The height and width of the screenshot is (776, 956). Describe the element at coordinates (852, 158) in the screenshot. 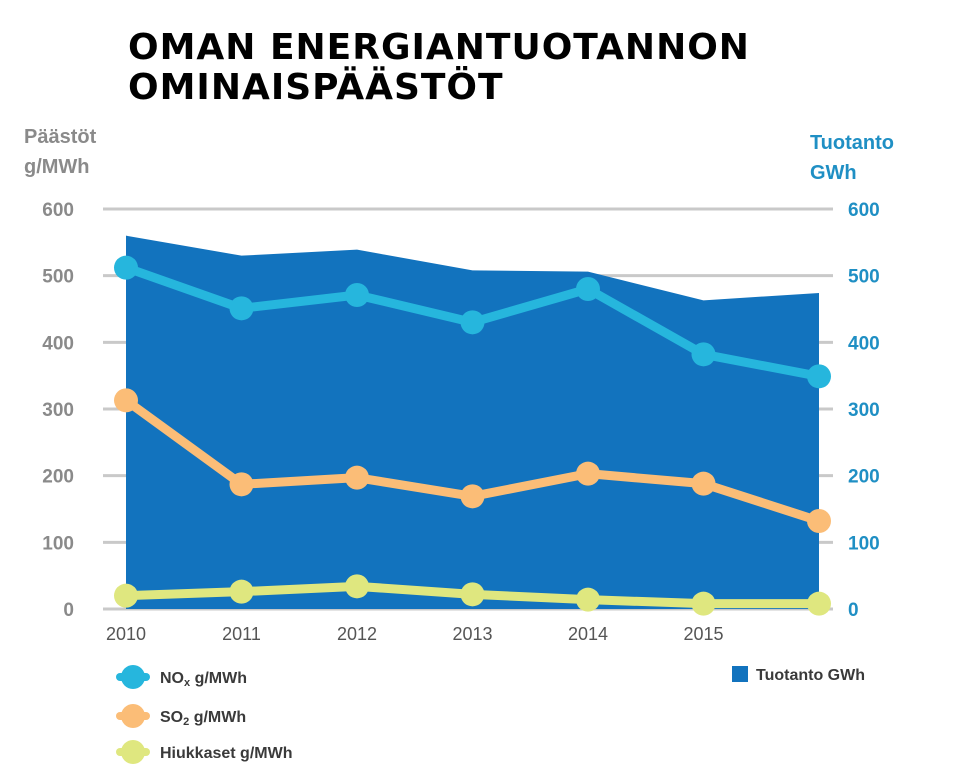

I see `right-axis-title: Tuotanto GWh` at that location.